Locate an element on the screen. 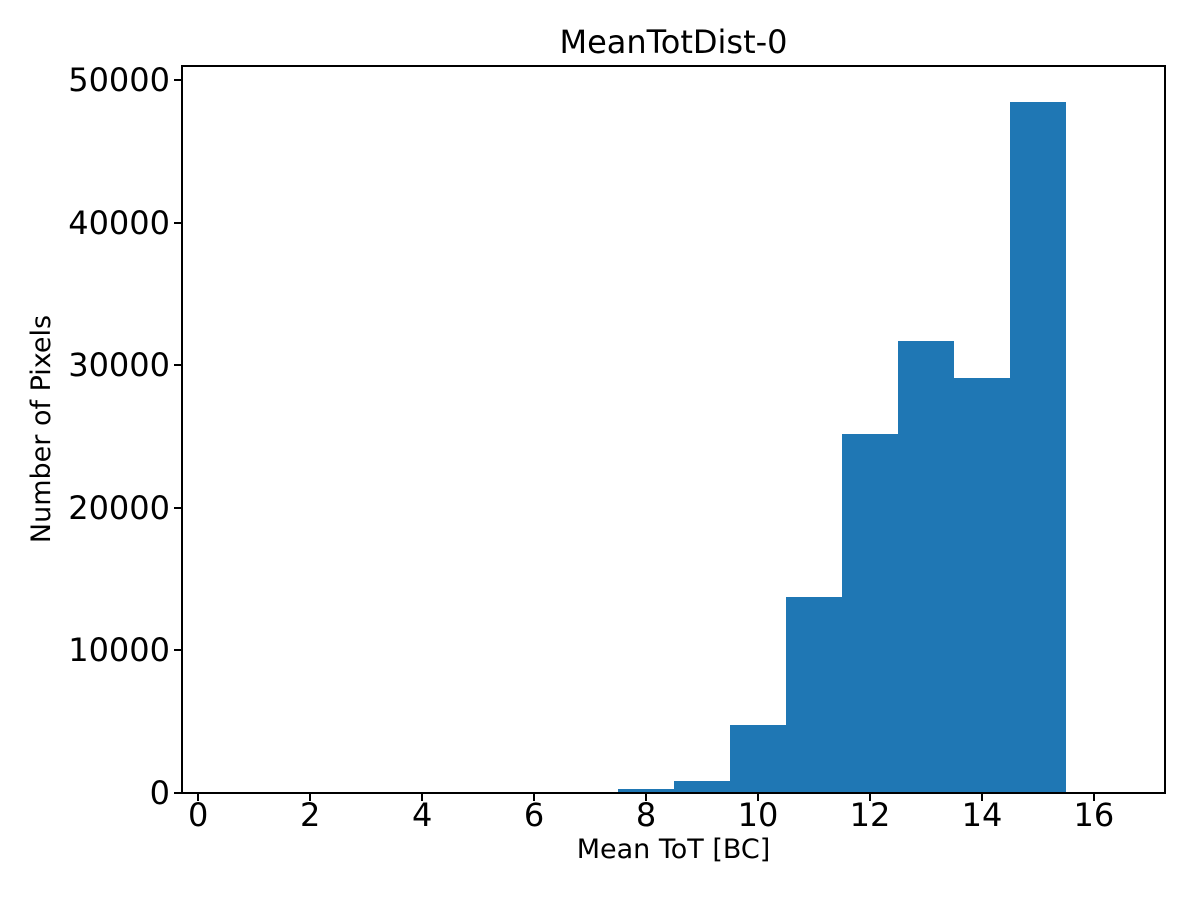 This screenshot has width=1200, height=900. x-tick-label: 2 is located at coordinates (310, 815).